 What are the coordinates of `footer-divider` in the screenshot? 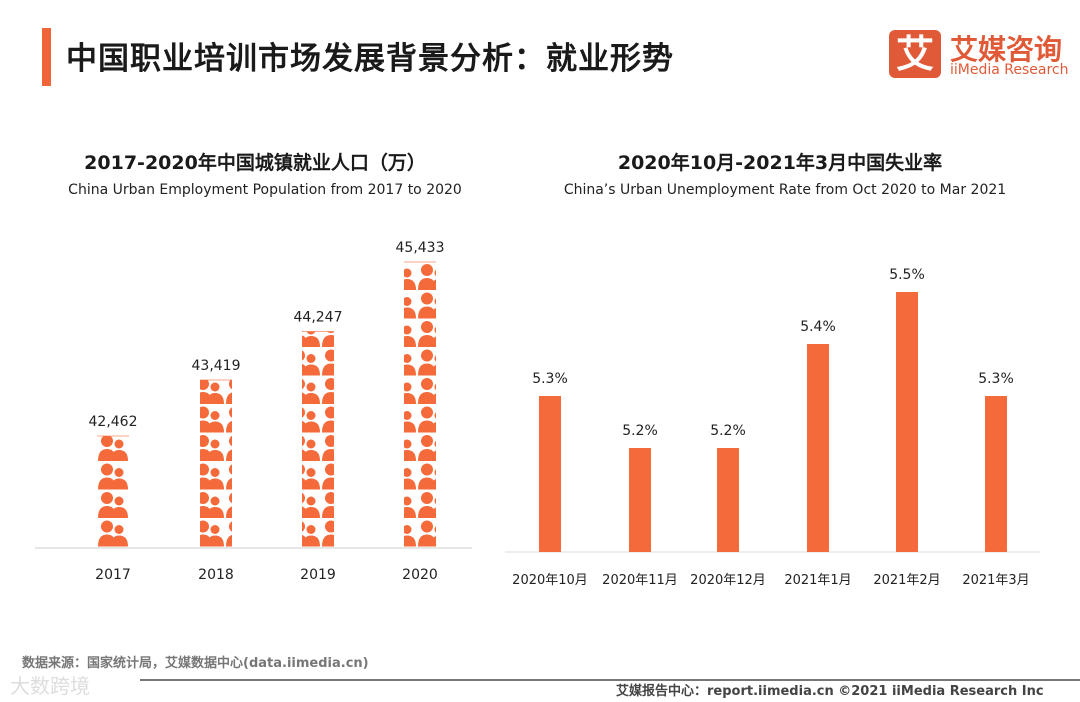 It's located at (610, 680).